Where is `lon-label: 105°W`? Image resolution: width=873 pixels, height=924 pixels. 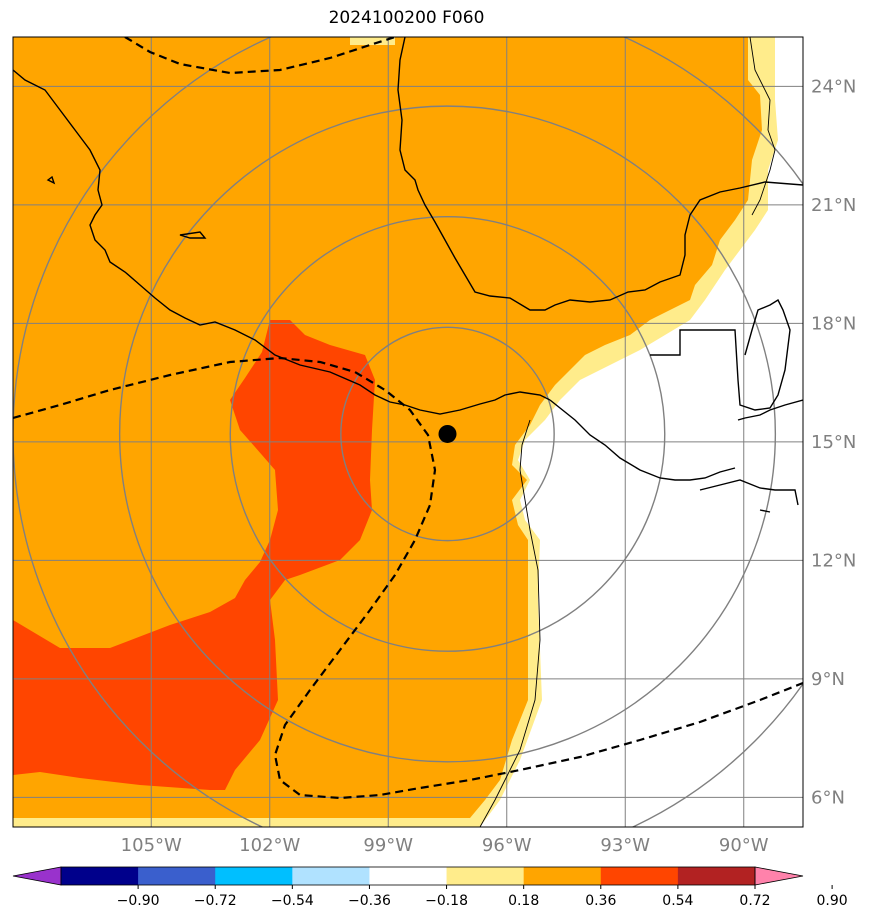 lon-label: 105°W is located at coordinates (151, 845).